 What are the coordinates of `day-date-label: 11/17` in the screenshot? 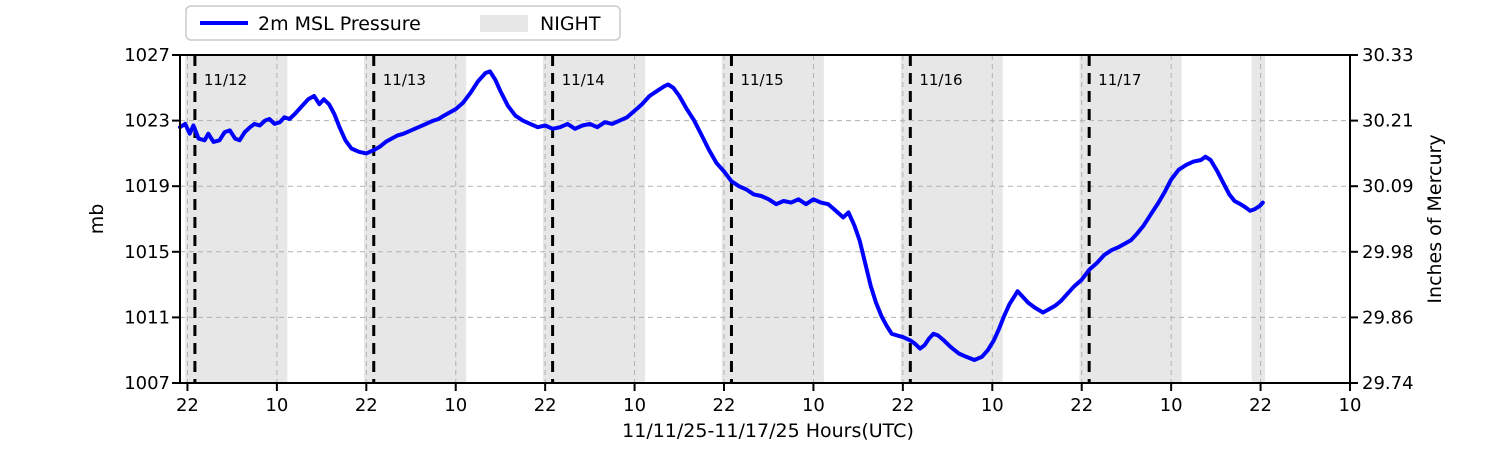 It's located at (1119, 80).